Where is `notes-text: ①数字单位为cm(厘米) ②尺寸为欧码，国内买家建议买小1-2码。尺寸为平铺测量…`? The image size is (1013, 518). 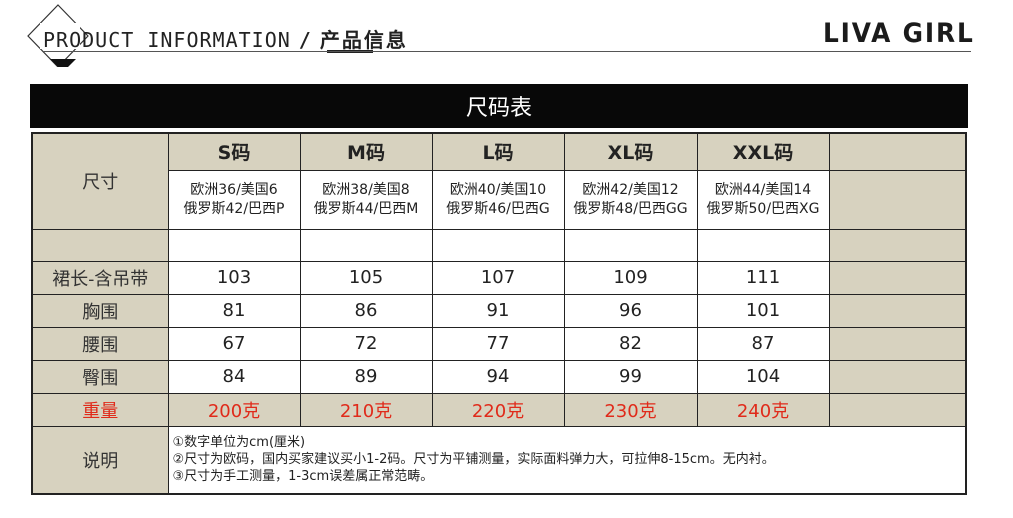 notes-text: ①数字单位为cm(厘米) ②尺寸为欧码，国内买家建议买小1-2码。尺寸为平铺测量… is located at coordinates (567, 460).